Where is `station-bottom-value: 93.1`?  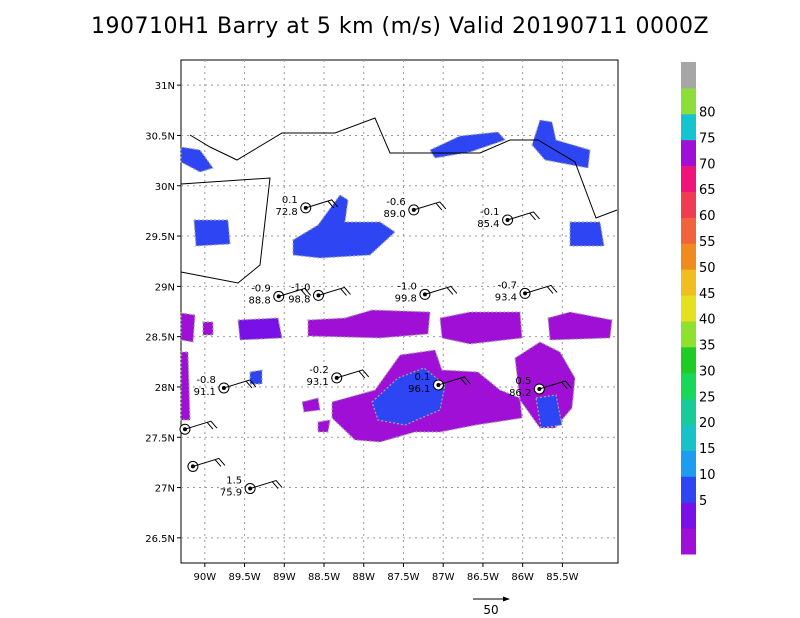
station-bottom-value: 93.1 is located at coordinates (317, 382).